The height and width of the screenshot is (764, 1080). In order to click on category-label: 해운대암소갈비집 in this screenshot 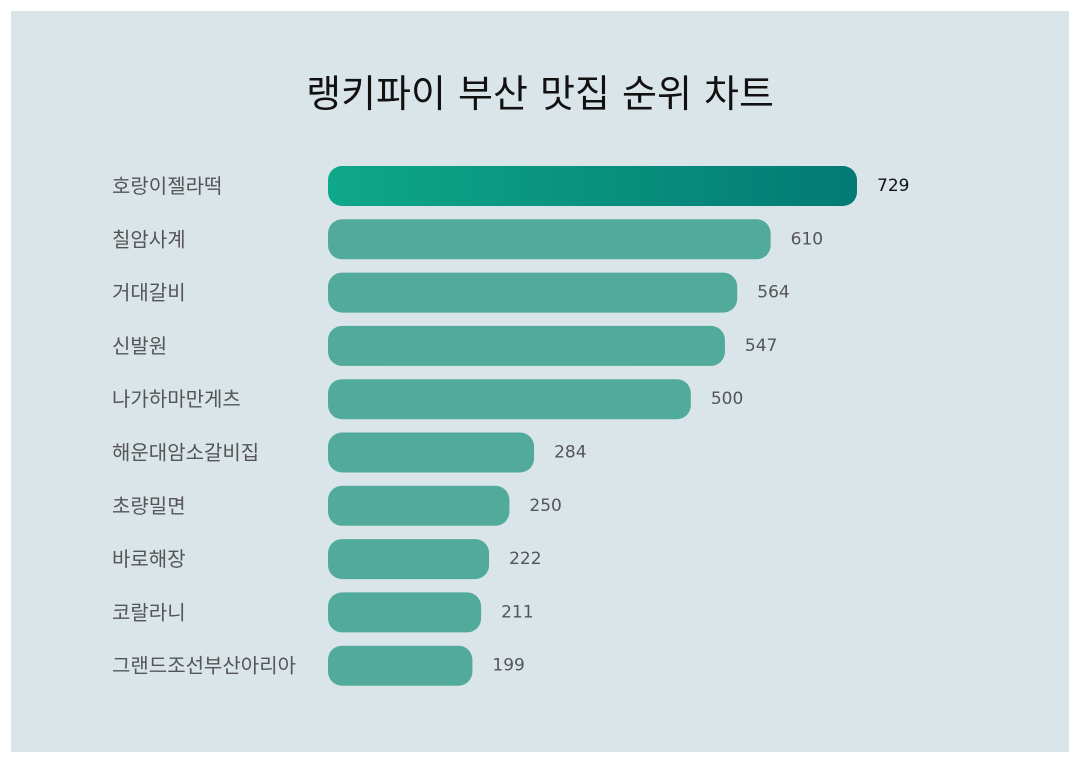, I will do `click(185, 453)`.